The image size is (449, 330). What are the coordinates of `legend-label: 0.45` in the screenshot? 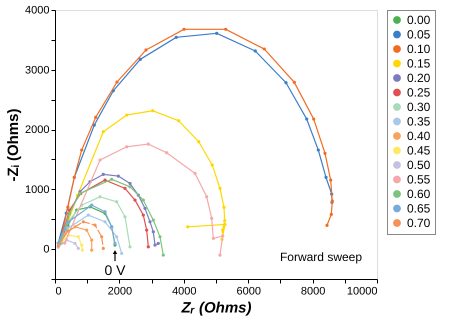 It's located at (419, 151).